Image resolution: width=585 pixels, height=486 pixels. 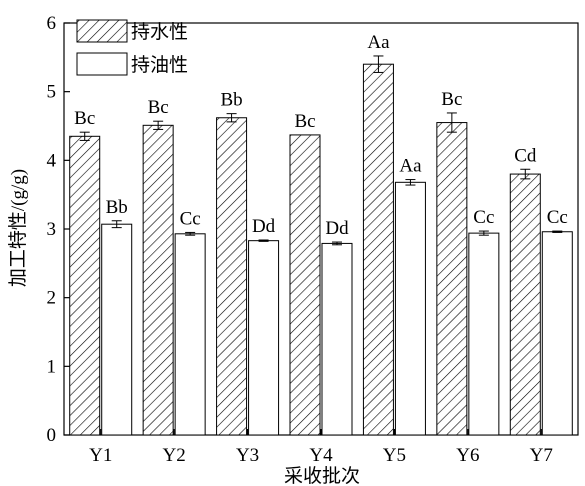 I want to click on y-tick-label: 3, so click(x=52, y=229).